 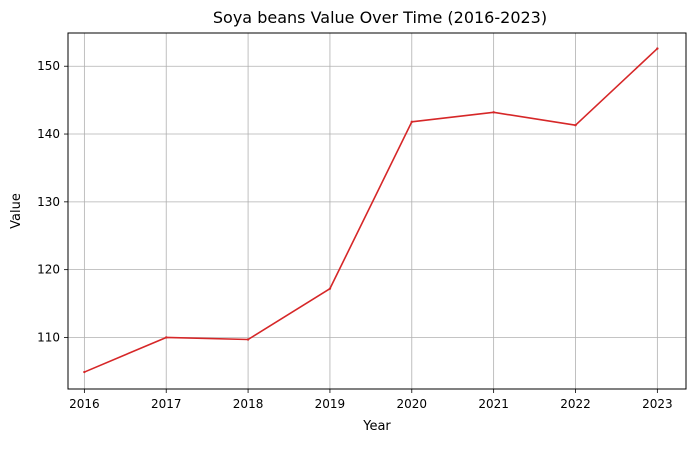 What do you see at coordinates (48, 134) in the screenshot?
I see `y-tick-label: 140` at bounding box center [48, 134].